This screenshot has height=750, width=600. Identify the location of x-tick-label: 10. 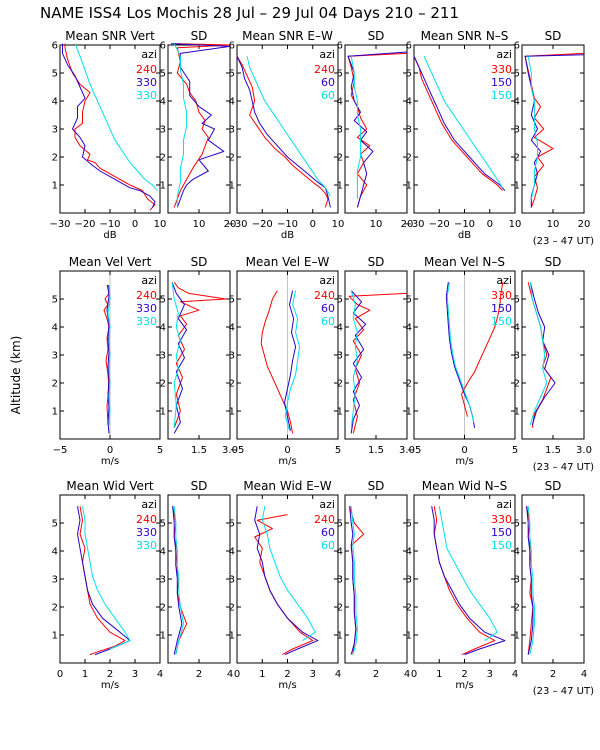
(338, 224).